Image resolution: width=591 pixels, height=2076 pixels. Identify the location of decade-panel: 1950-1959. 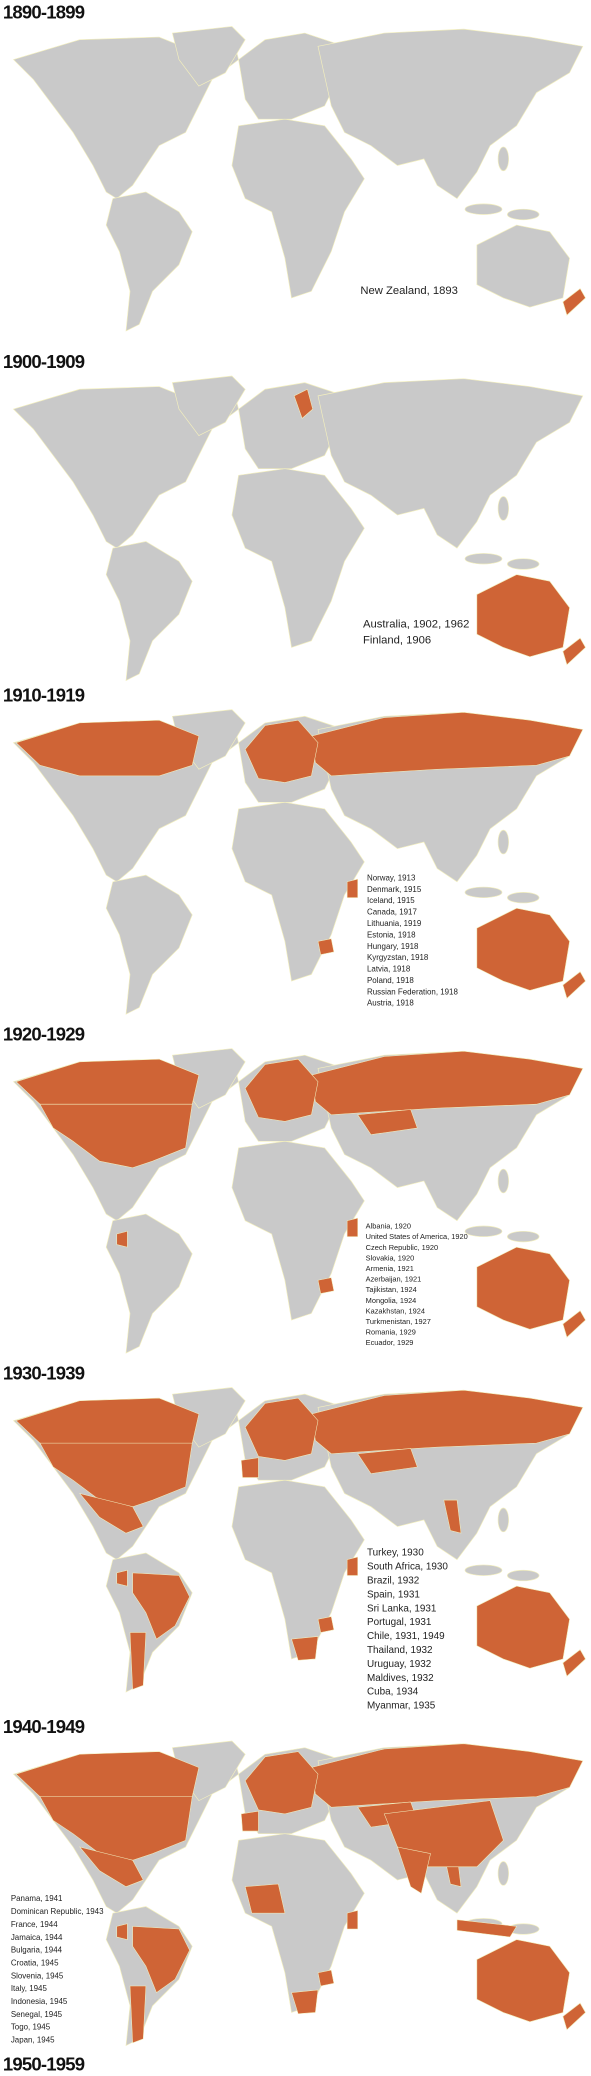
(44, 2064).